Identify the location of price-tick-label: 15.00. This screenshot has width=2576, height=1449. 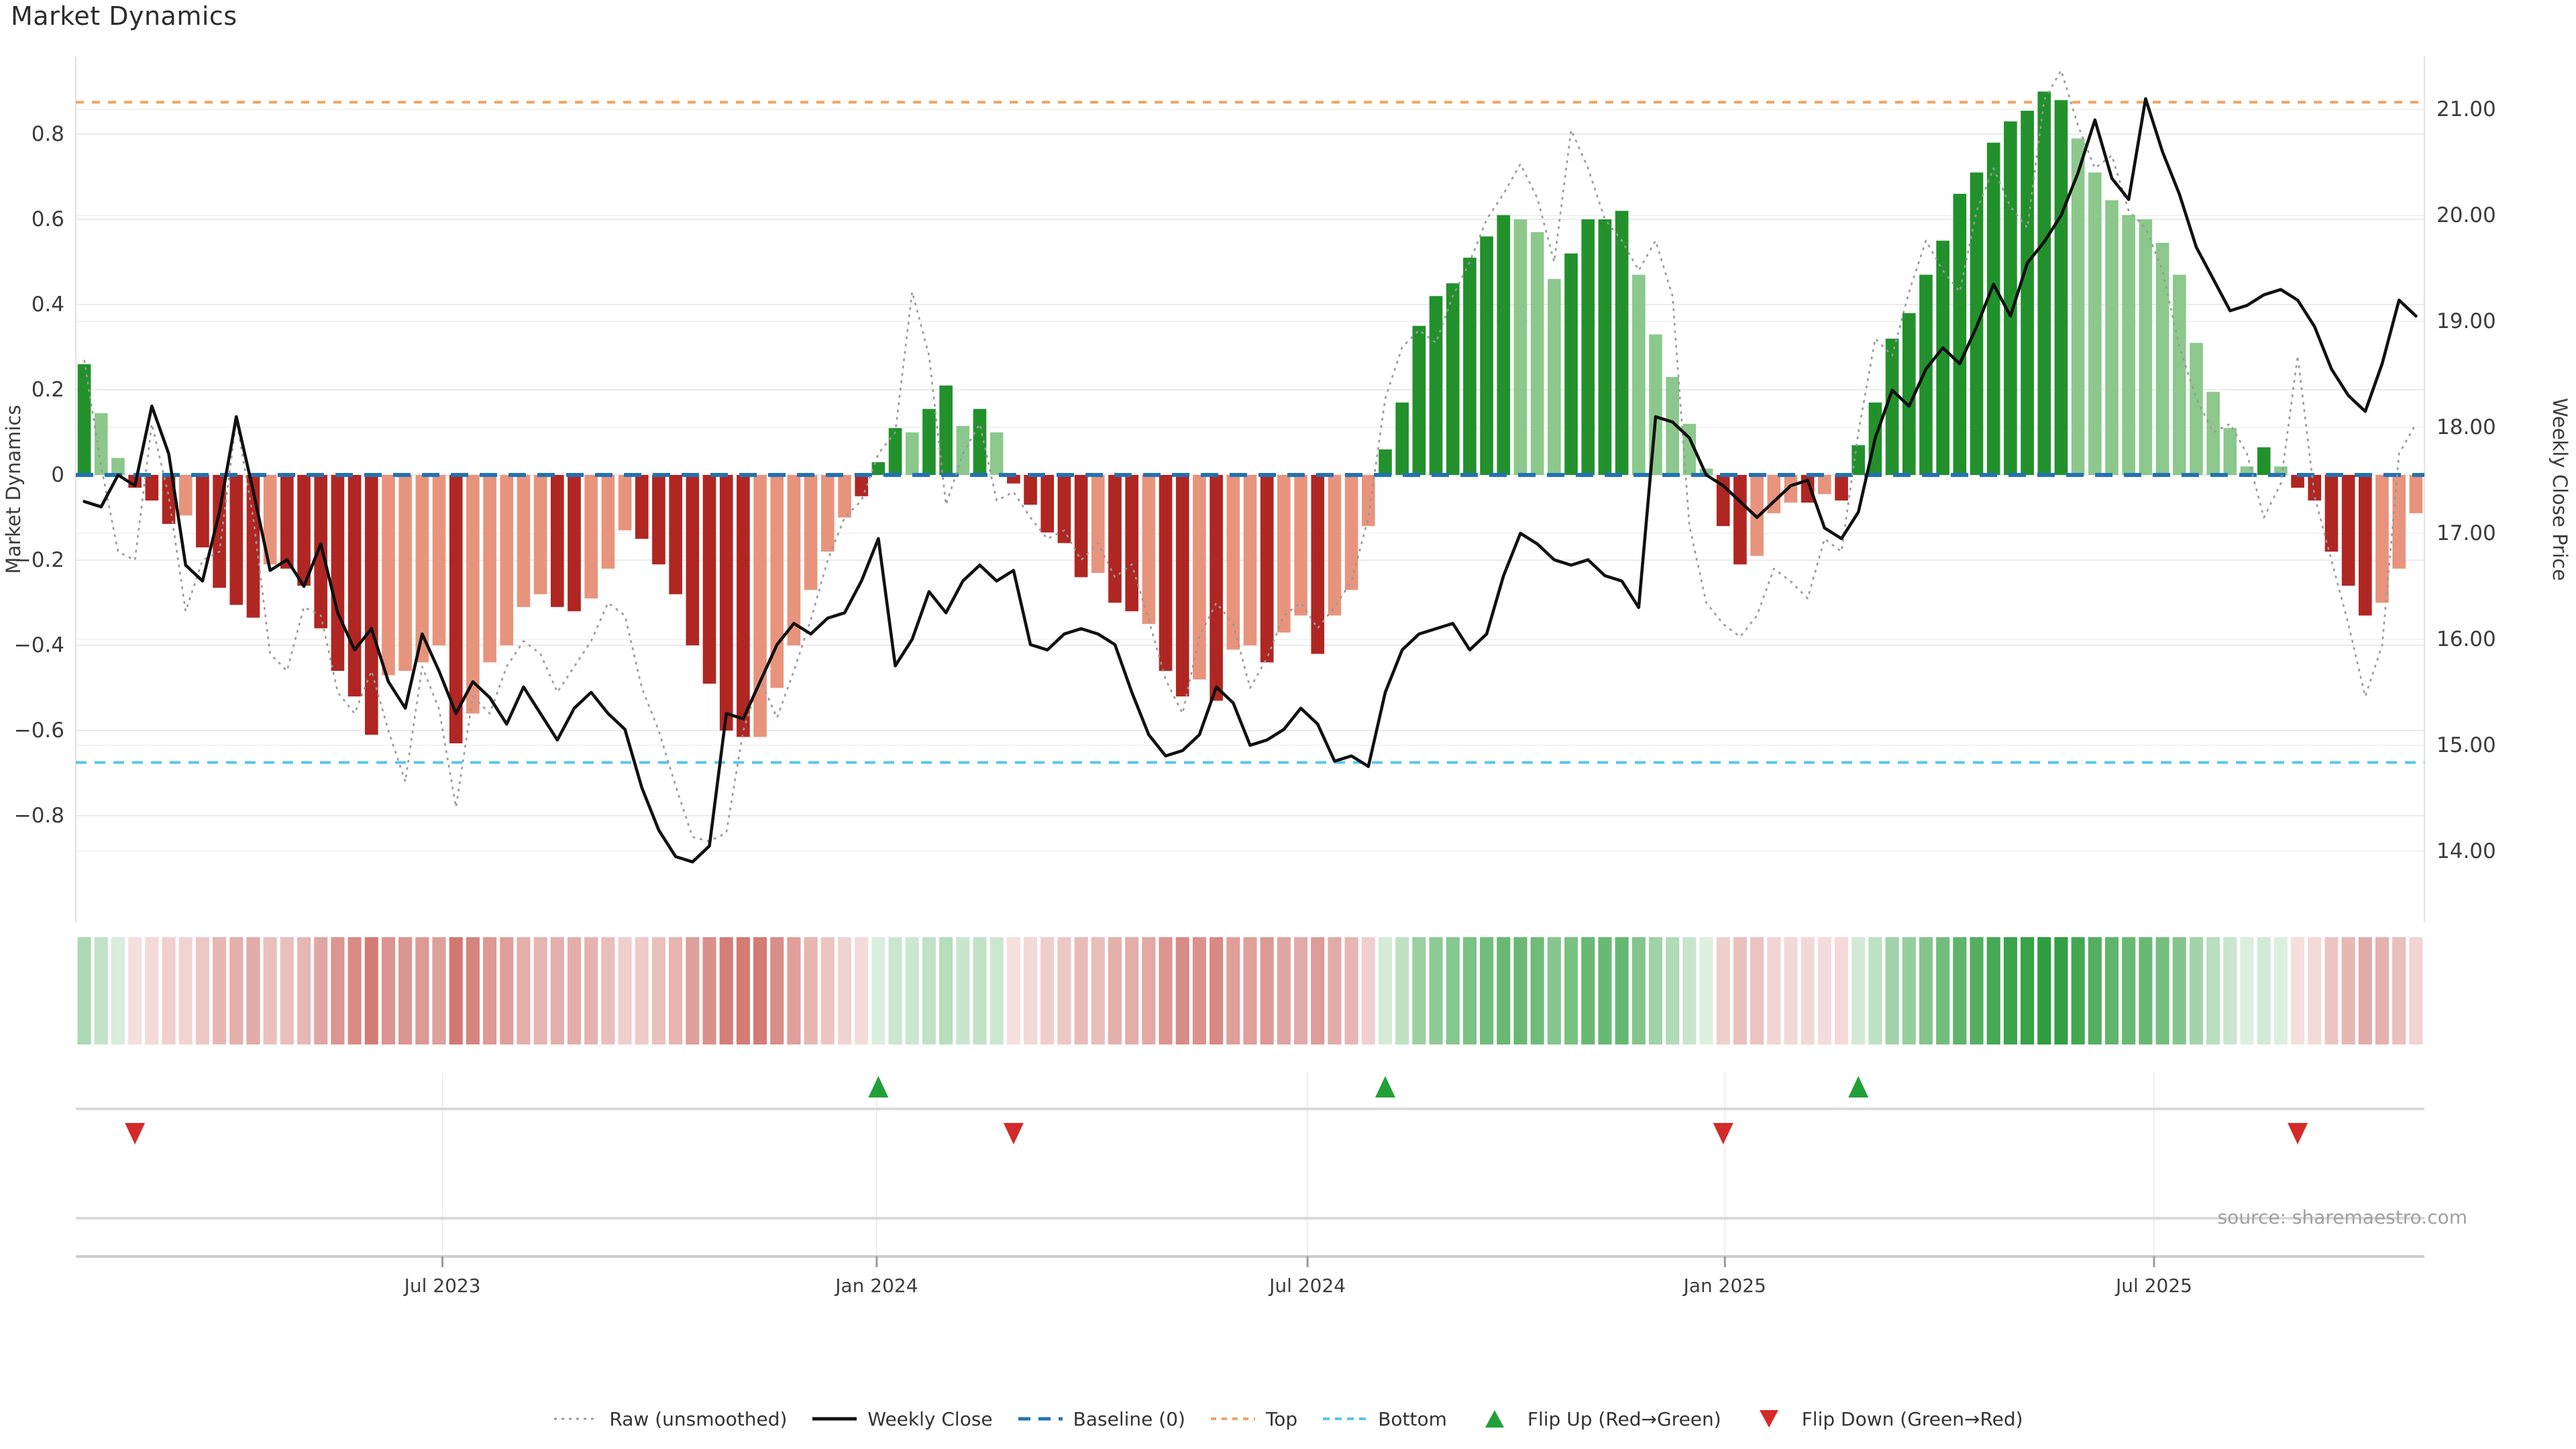
(2466, 745).